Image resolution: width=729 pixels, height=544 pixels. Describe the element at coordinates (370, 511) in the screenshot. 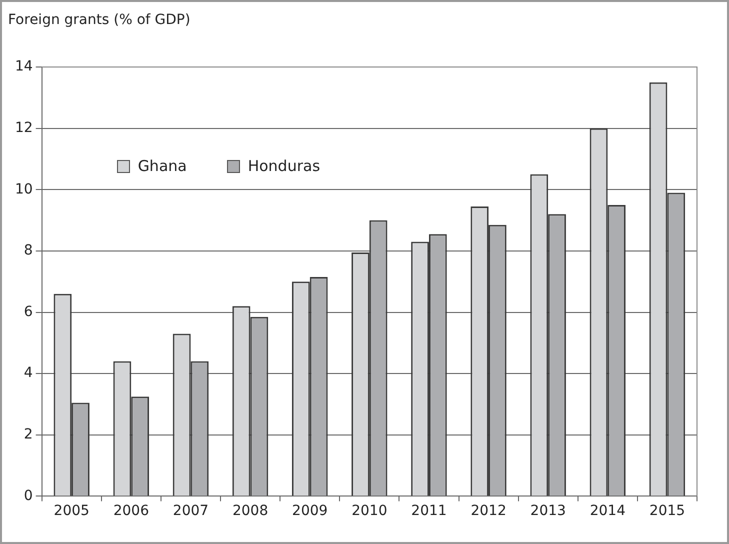

I see `x-tick-label: 2010` at that location.